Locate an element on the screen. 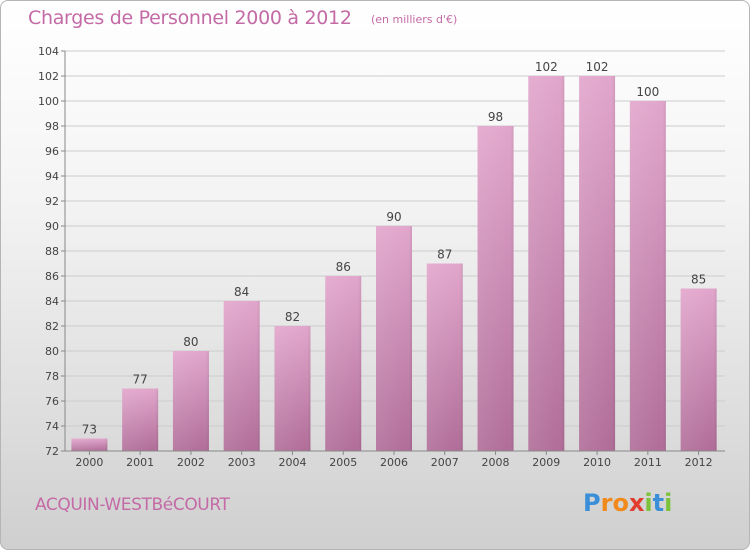 This screenshot has width=750, height=550. x-tick-label: 2010 is located at coordinates (597, 462).